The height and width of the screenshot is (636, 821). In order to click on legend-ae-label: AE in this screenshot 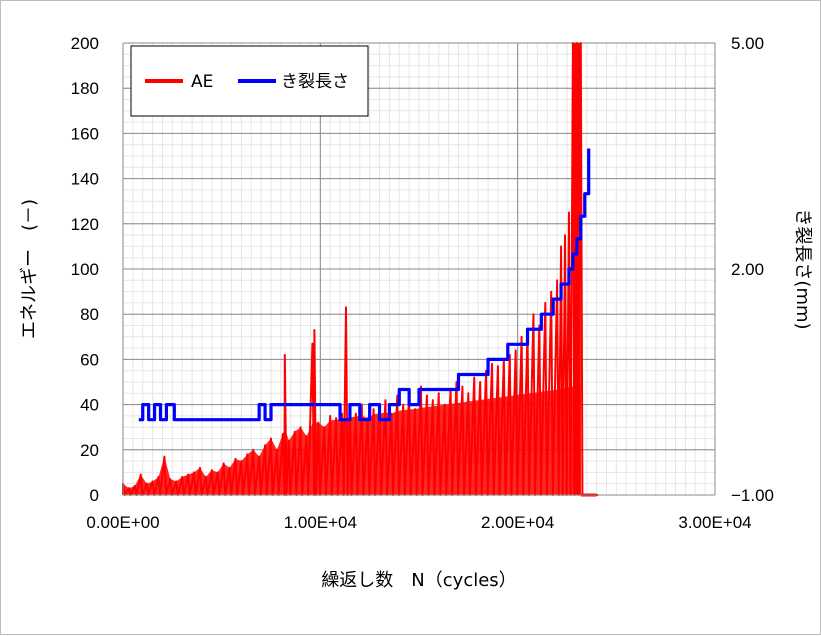, I will do `click(202, 82)`.